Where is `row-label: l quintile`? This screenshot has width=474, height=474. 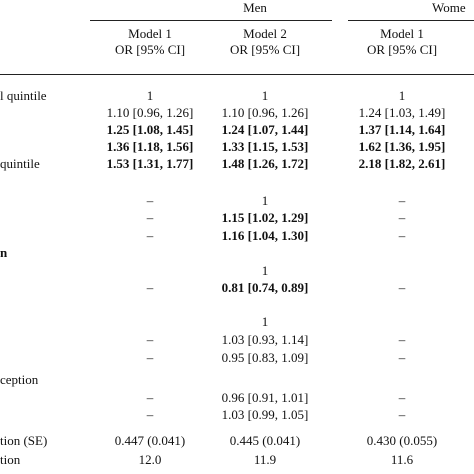 row-label: l quintile is located at coordinates (23, 95).